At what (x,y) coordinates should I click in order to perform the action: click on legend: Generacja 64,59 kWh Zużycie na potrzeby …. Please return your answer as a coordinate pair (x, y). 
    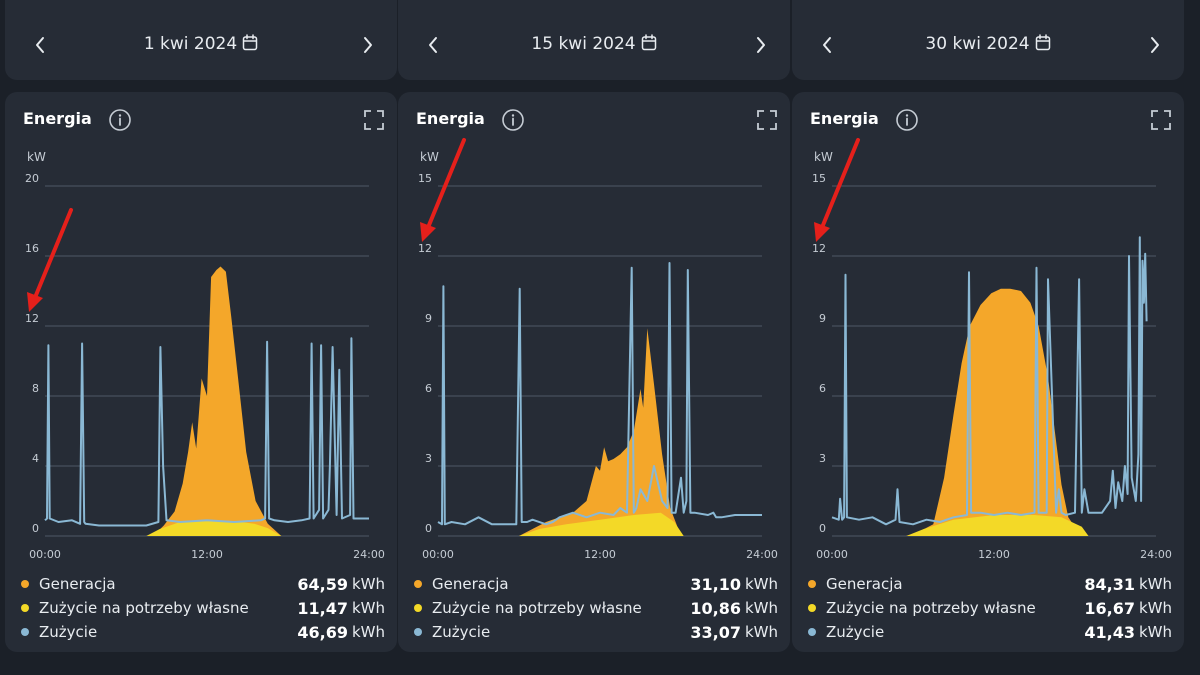
    Looking at the image, I should click on (203, 608).